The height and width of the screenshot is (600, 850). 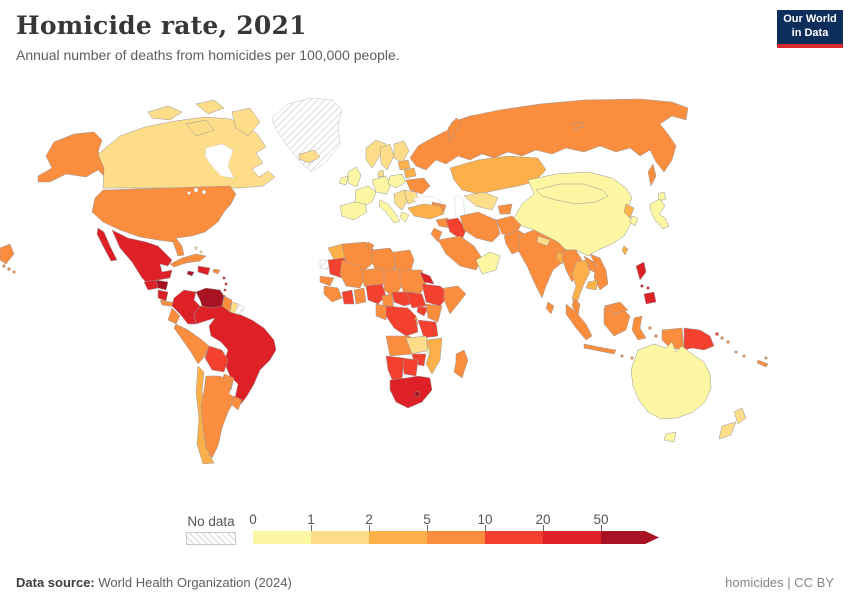 I want to click on region-senegal, so click(x=327, y=281).